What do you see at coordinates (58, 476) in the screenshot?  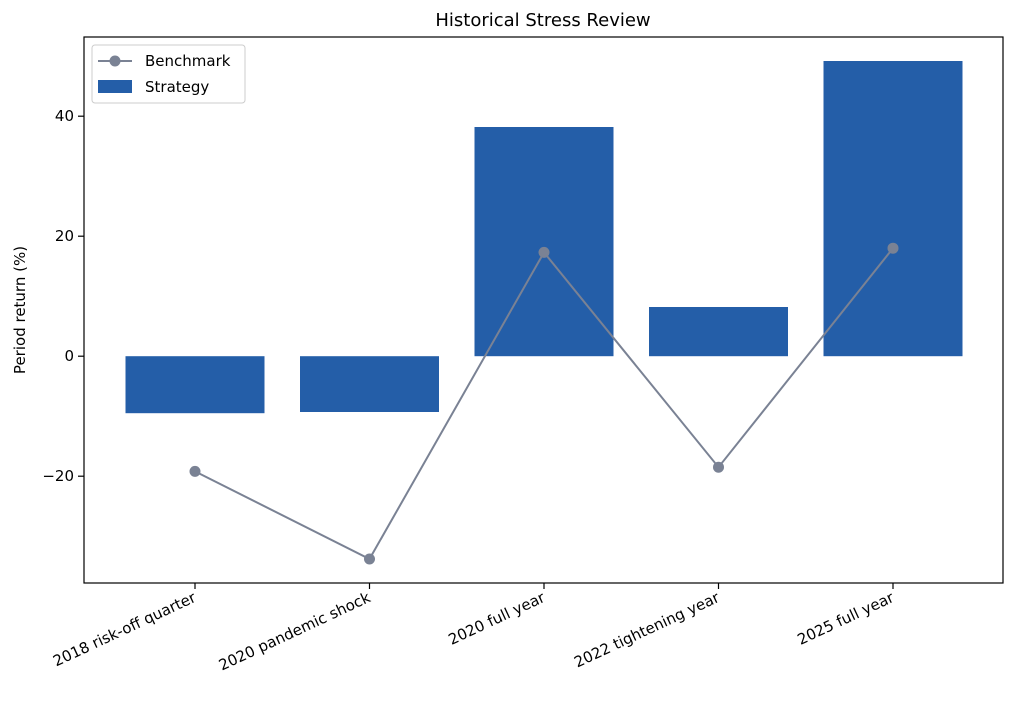 I see `y-tick-label-0: −20` at bounding box center [58, 476].